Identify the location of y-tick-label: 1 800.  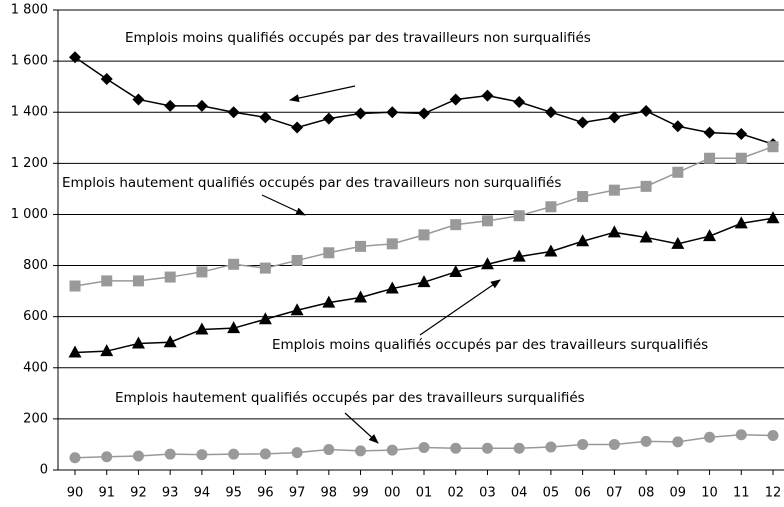
(29, 10).